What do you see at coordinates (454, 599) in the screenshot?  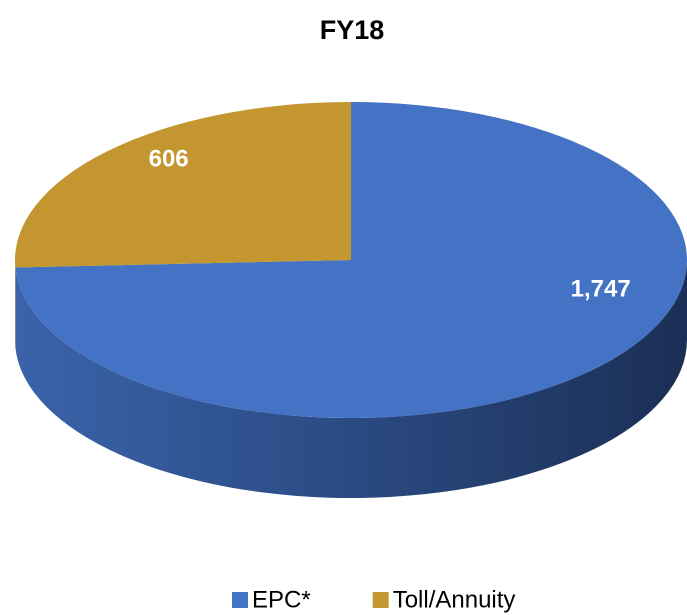 I see `legend-label: Toll/Annuity` at bounding box center [454, 599].